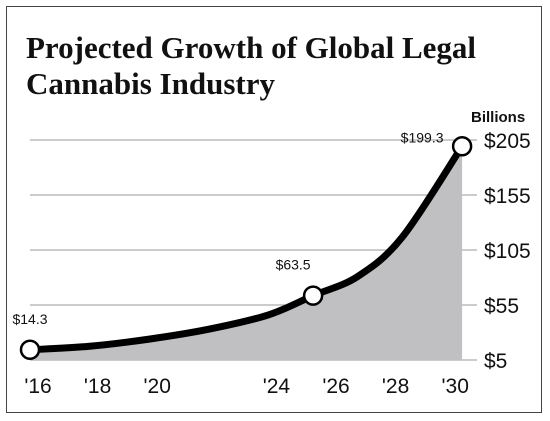 The width and height of the screenshot is (550, 421). Describe the element at coordinates (507, 141) in the screenshot. I see `y-tick-label: $205` at that location.